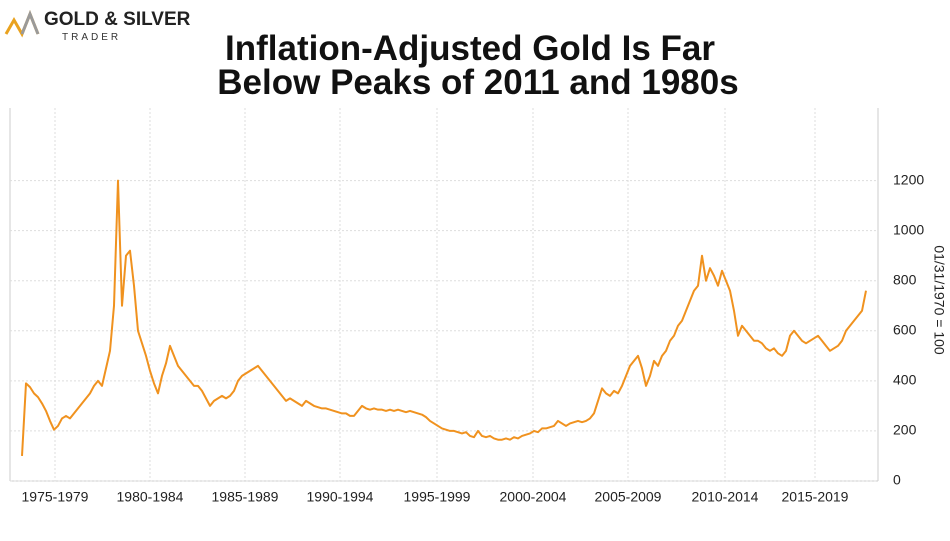  I want to click on x-tick-label: 2005-2009, so click(628, 497).